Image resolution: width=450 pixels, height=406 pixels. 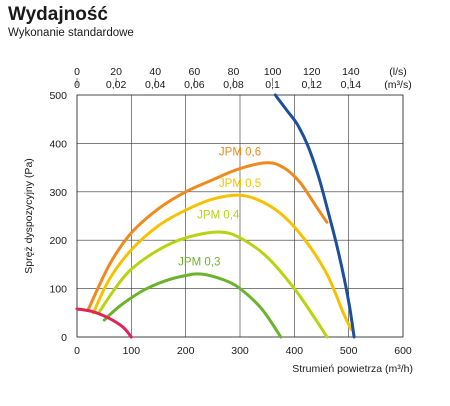 I want to click on top-tick-label-ls: 140, so click(x=351, y=72).